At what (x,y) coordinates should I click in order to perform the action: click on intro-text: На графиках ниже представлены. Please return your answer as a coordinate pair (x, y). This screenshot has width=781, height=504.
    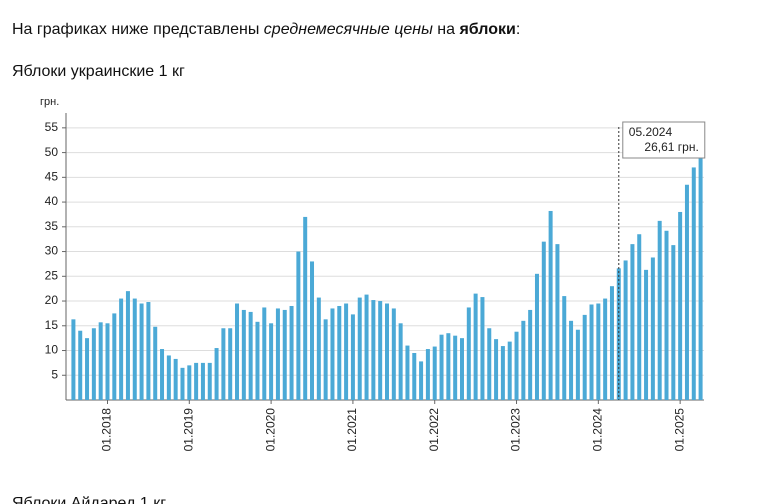
    Looking at the image, I should click on (138, 29).